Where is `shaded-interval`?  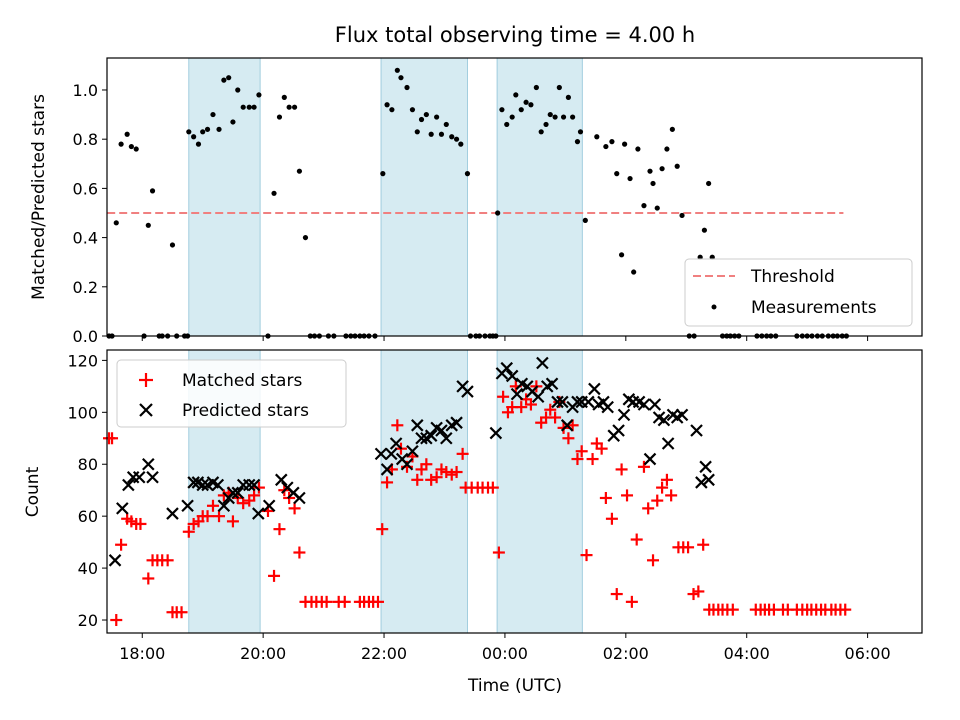
shaded-interval is located at coordinates (424, 491).